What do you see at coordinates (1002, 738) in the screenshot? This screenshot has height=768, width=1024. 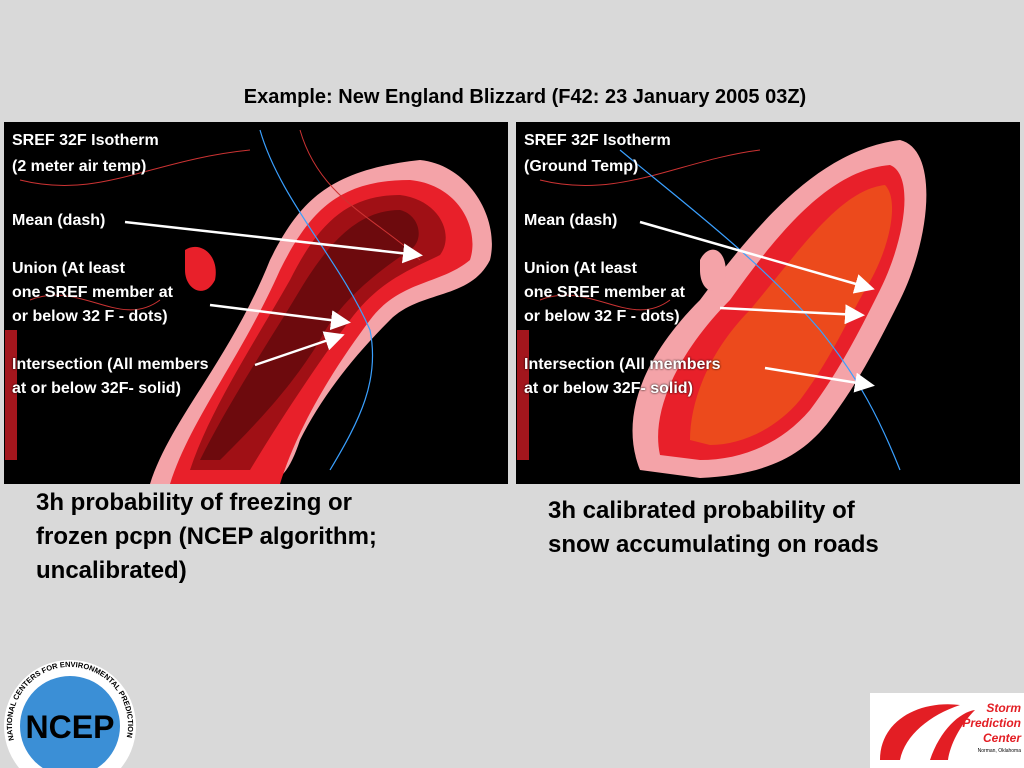 I see `spc-text: Center` at bounding box center [1002, 738].